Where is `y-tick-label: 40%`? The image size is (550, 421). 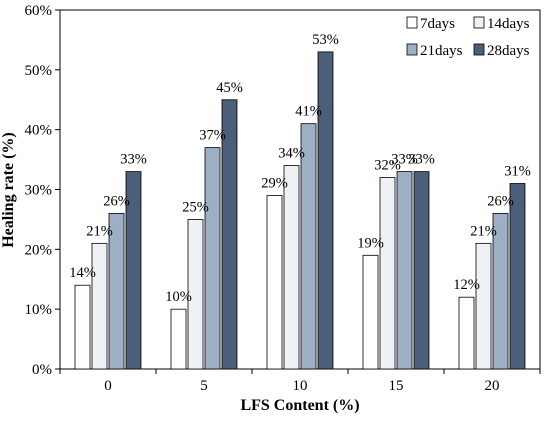
y-tick-label: 40% is located at coordinates (39, 131).